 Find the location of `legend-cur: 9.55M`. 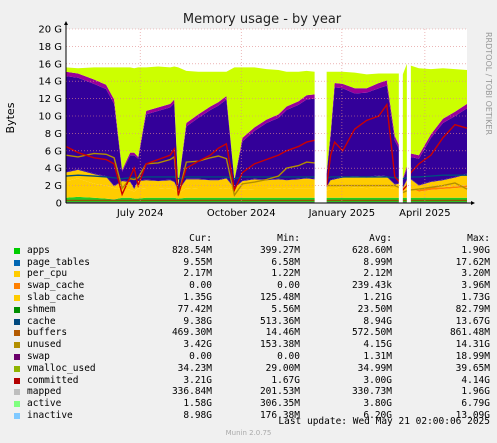

legend-cur: 9.55M is located at coordinates (197, 262).